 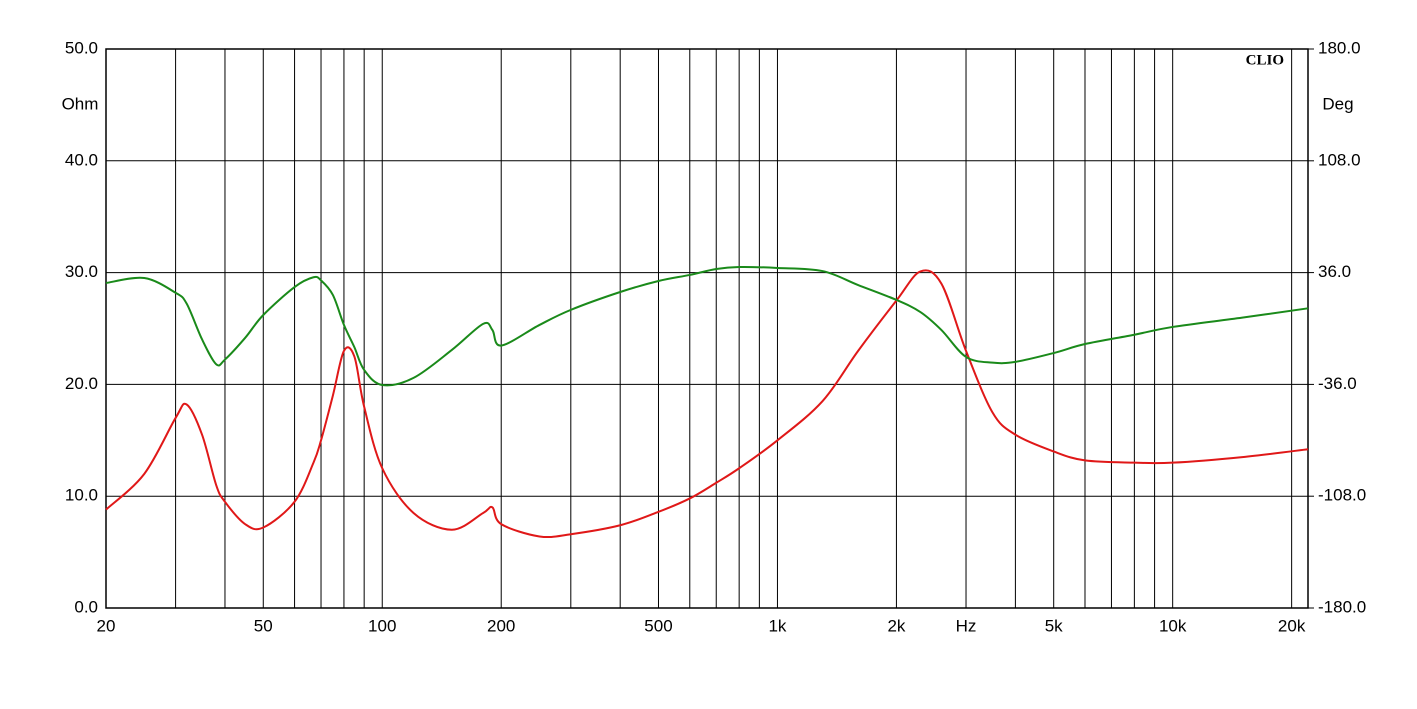 I want to click on x-tick-label: 500, so click(x=658, y=625).